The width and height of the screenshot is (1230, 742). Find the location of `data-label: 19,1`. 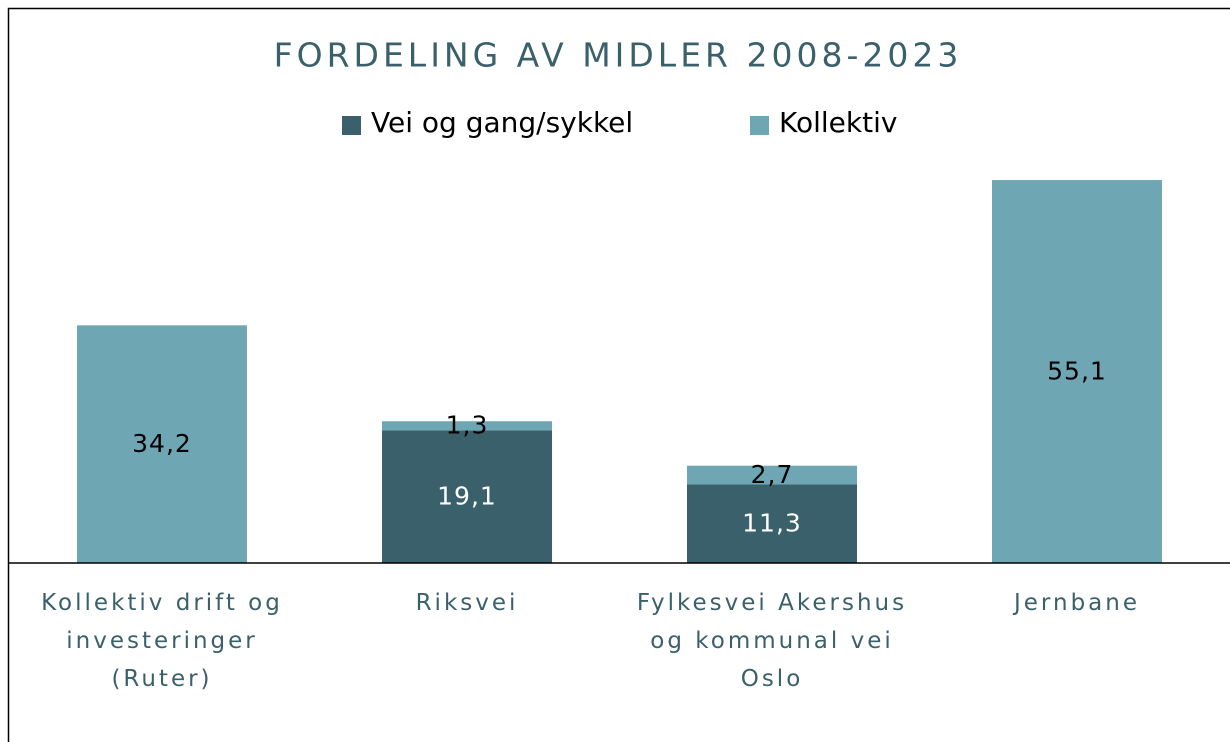

data-label: 19,1 is located at coordinates (467, 496).